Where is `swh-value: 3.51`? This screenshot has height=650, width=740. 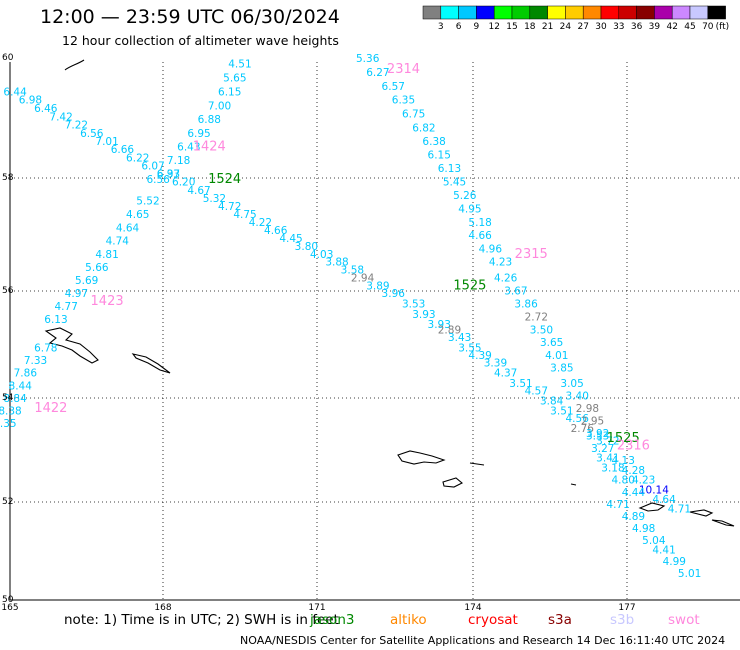
swh-value: 3.51 is located at coordinates (561, 411).